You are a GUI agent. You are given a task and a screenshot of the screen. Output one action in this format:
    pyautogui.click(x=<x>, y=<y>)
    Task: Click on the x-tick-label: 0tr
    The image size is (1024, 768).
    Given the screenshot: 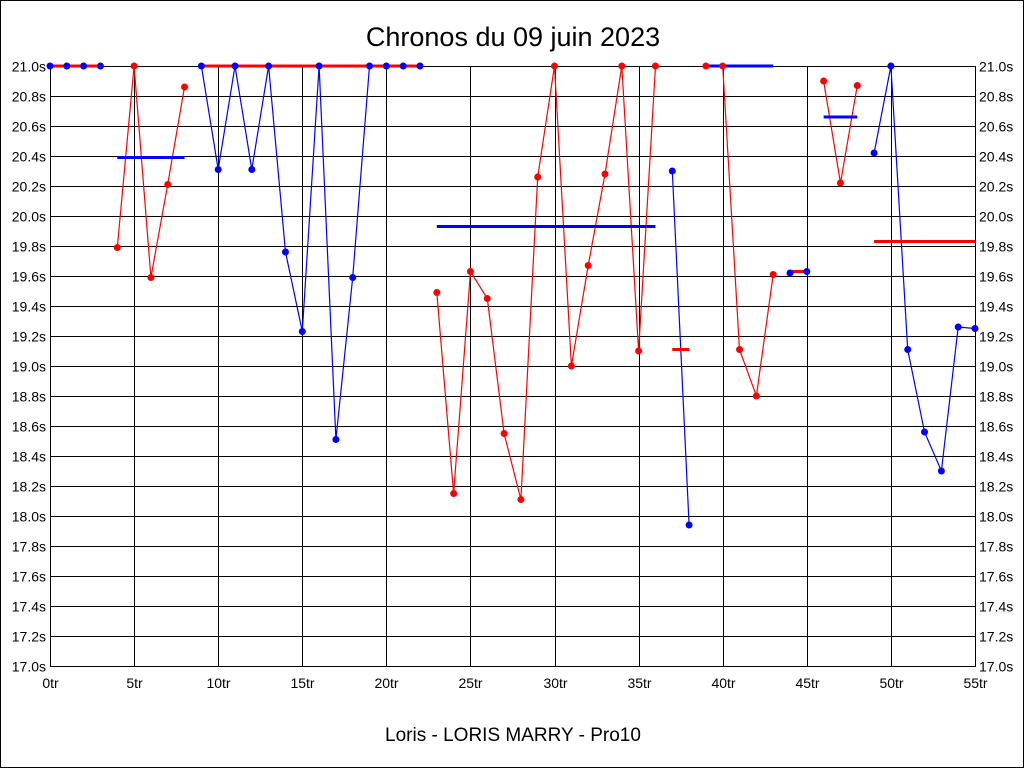 What is the action you would take?
    pyautogui.click(x=50, y=683)
    